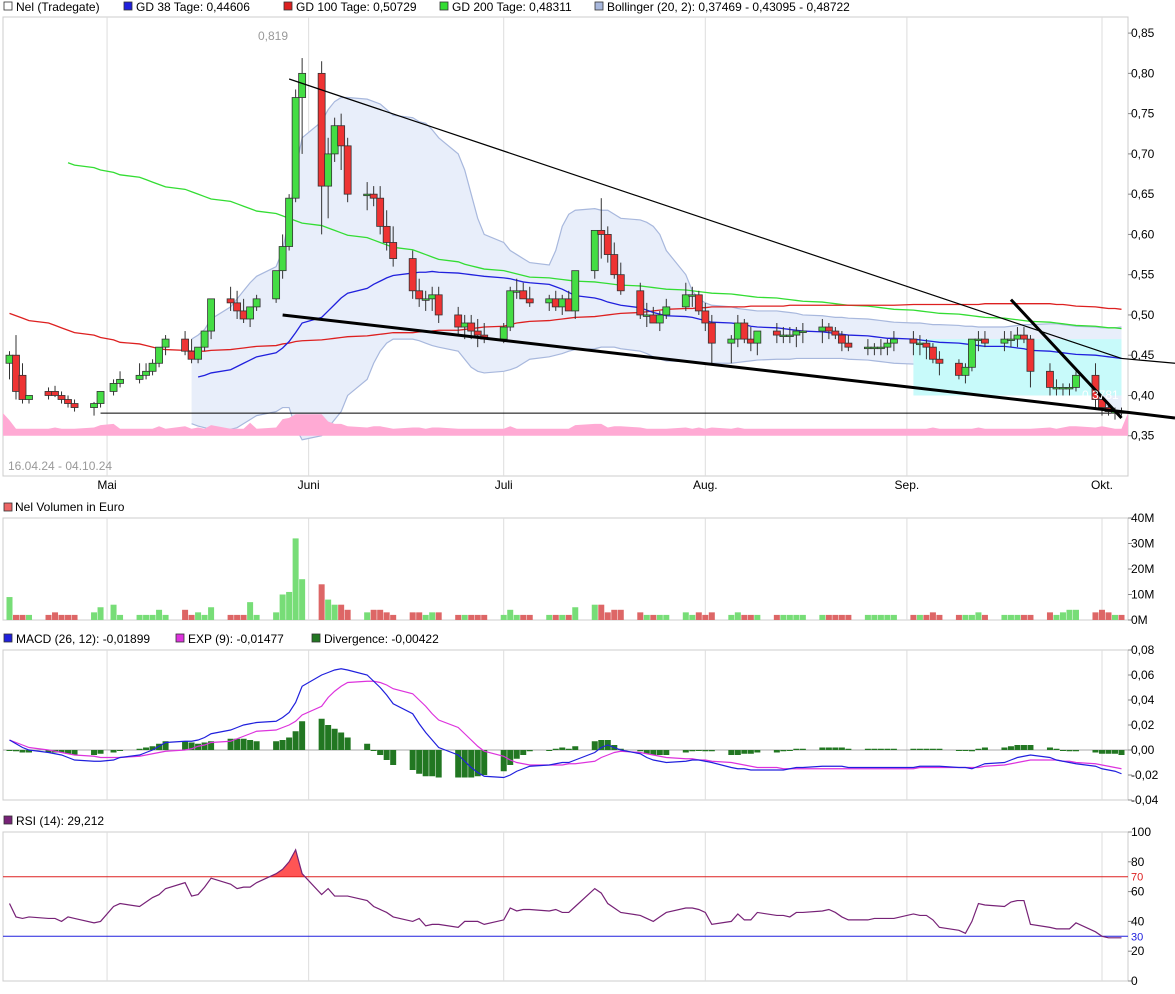  What do you see at coordinates (58, 7) in the screenshot?
I see `legend-label: Nel (Tradegate)` at bounding box center [58, 7].